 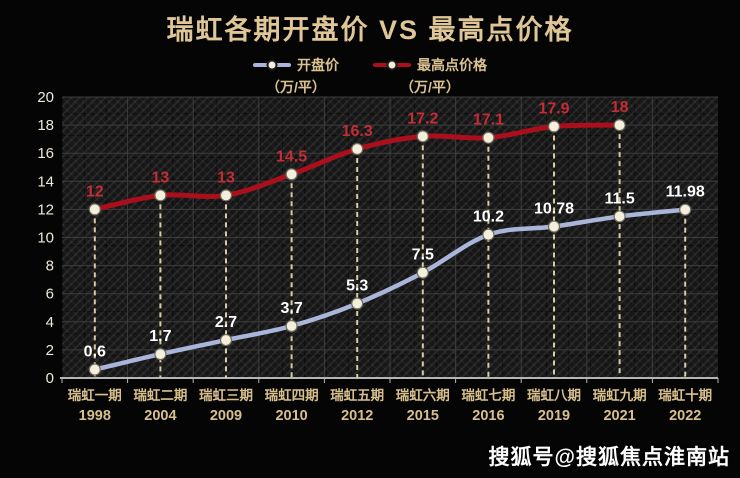 What do you see at coordinates (296, 87) in the screenshot?
I see `legend-unit-open: （万/平）` at bounding box center [296, 87].